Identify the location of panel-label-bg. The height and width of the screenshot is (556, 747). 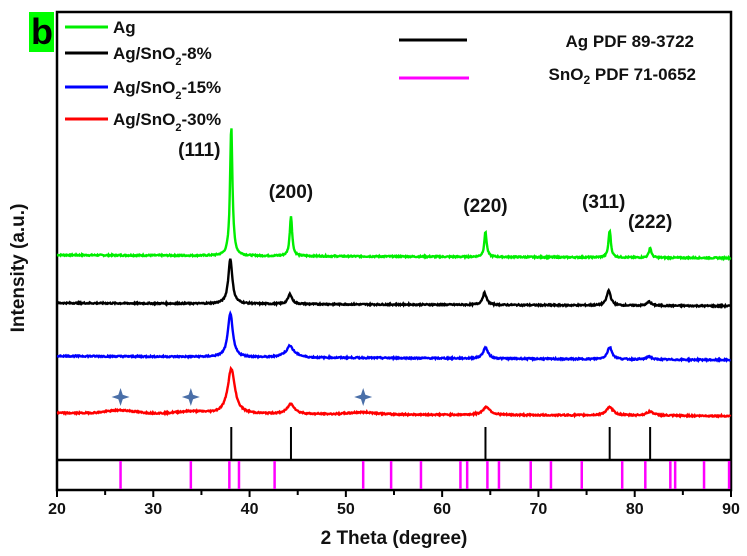
(41, 32).